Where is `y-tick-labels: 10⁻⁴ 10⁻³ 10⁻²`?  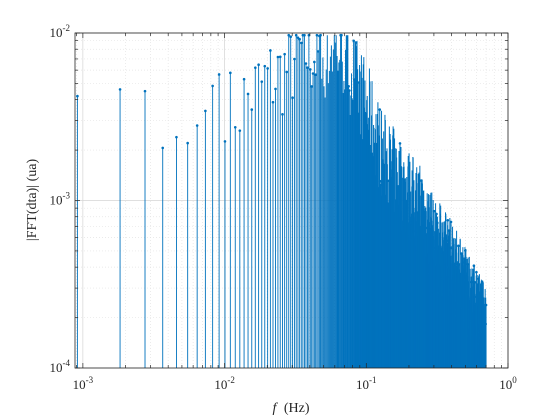 y-tick-labels: 10⁻⁴ 10⁻³ 10⁻² is located at coordinates (60, 199).